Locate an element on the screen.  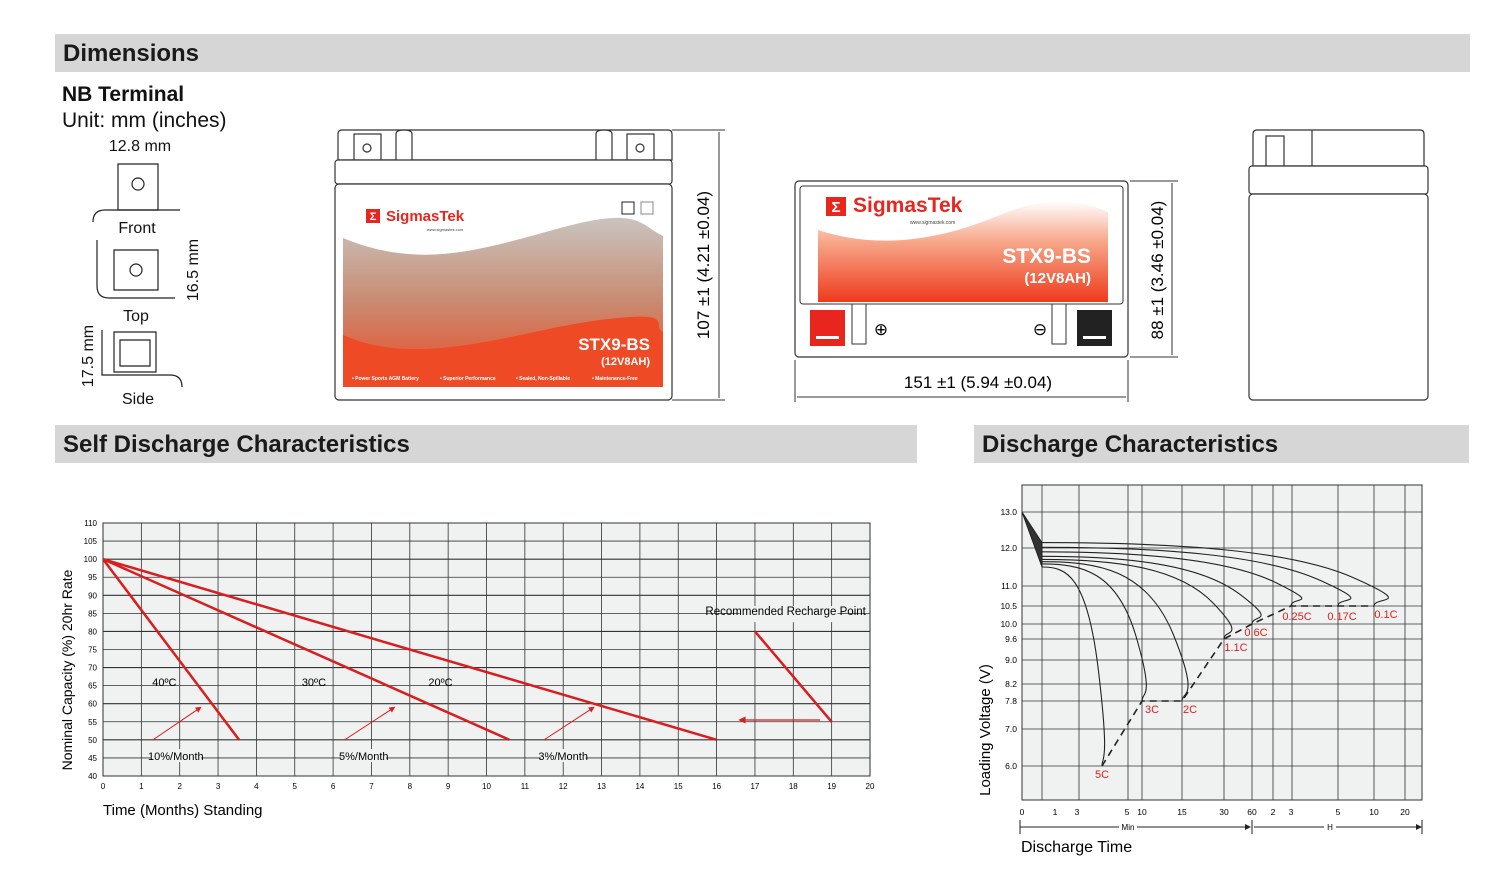
y-tick-label: 80 is located at coordinates (92, 631).